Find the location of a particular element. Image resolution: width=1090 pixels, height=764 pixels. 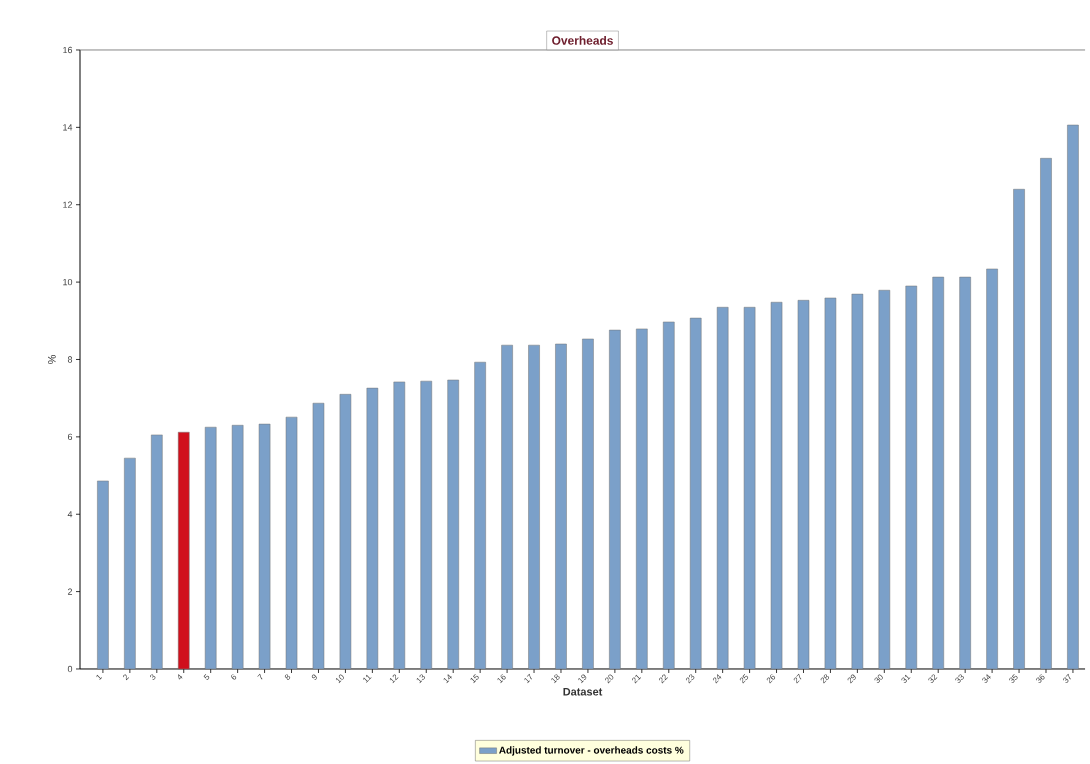

y-tick-label: 4 is located at coordinates (70, 514).